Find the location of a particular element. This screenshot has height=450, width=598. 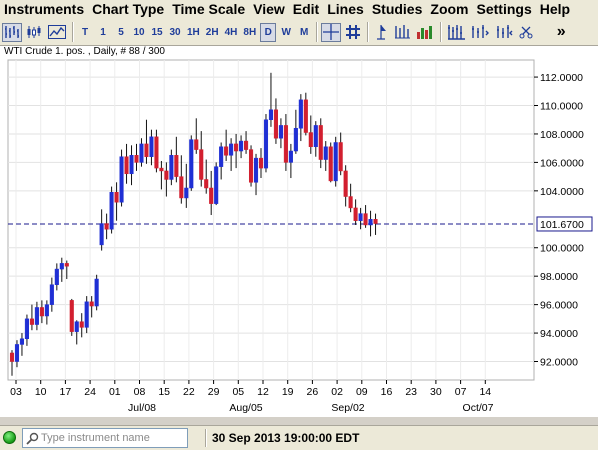

menu-settings: Settings is located at coordinates (504, 9).